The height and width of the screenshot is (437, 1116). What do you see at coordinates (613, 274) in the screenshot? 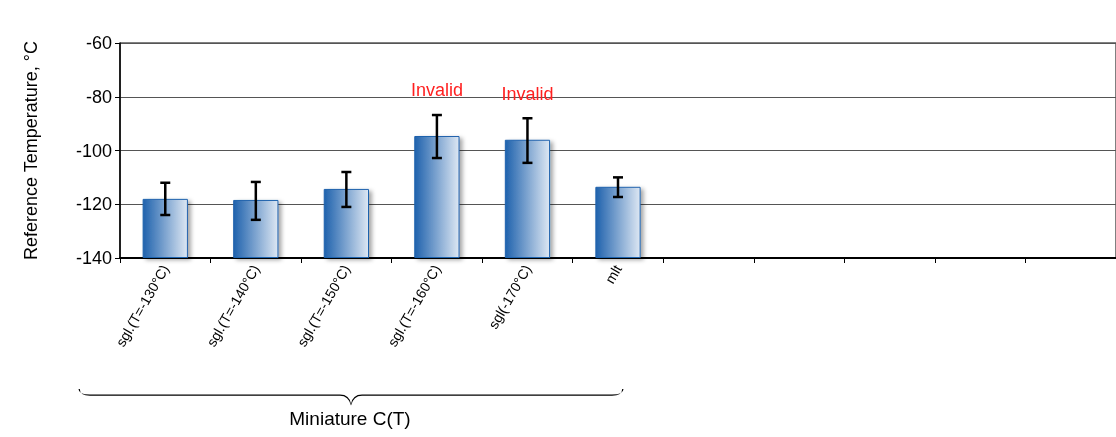
I see `x-tick-label: mlt` at bounding box center [613, 274].